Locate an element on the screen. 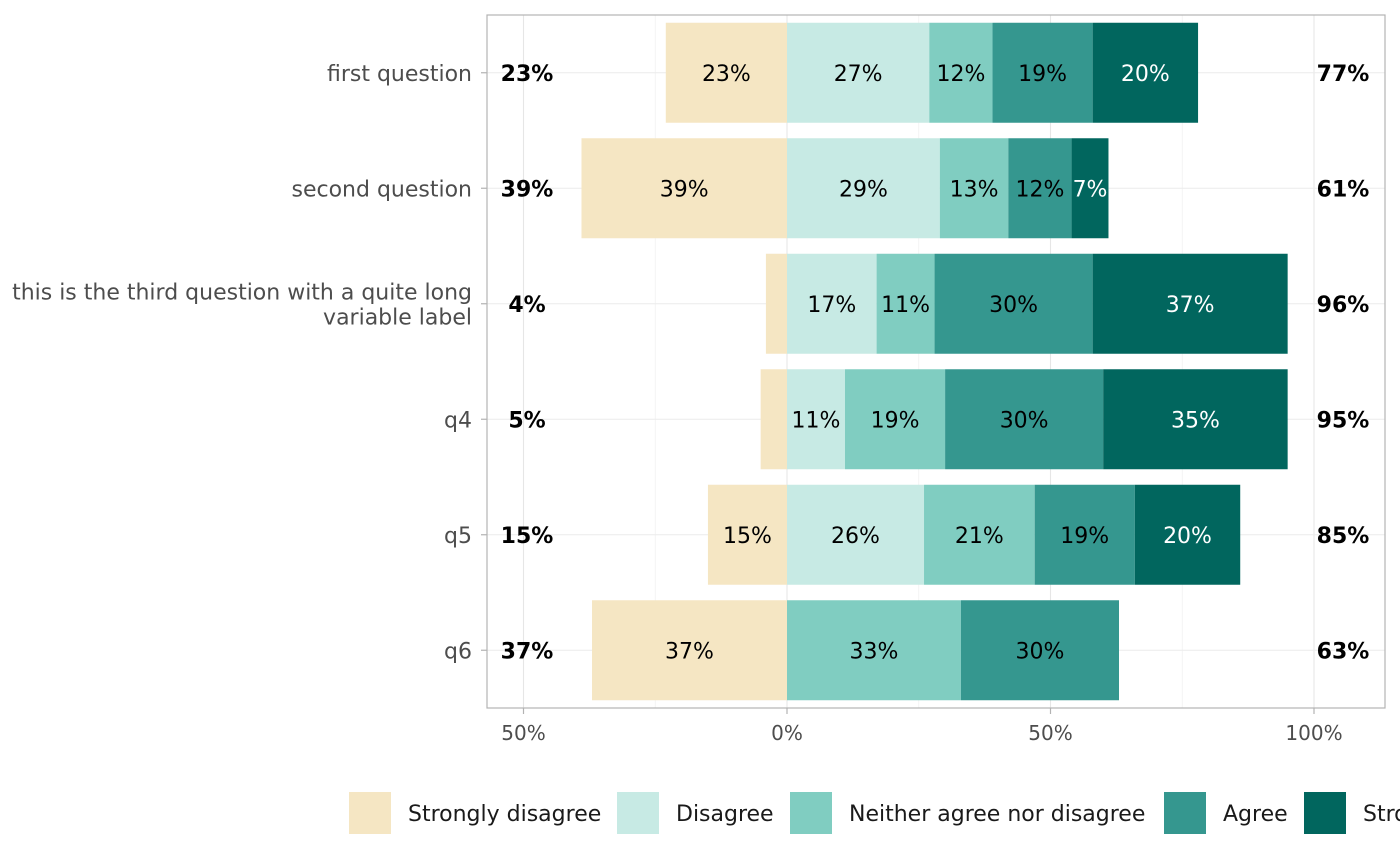 This screenshot has width=1400, height=865. segment-label: 39% is located at coordinates (684, 189).